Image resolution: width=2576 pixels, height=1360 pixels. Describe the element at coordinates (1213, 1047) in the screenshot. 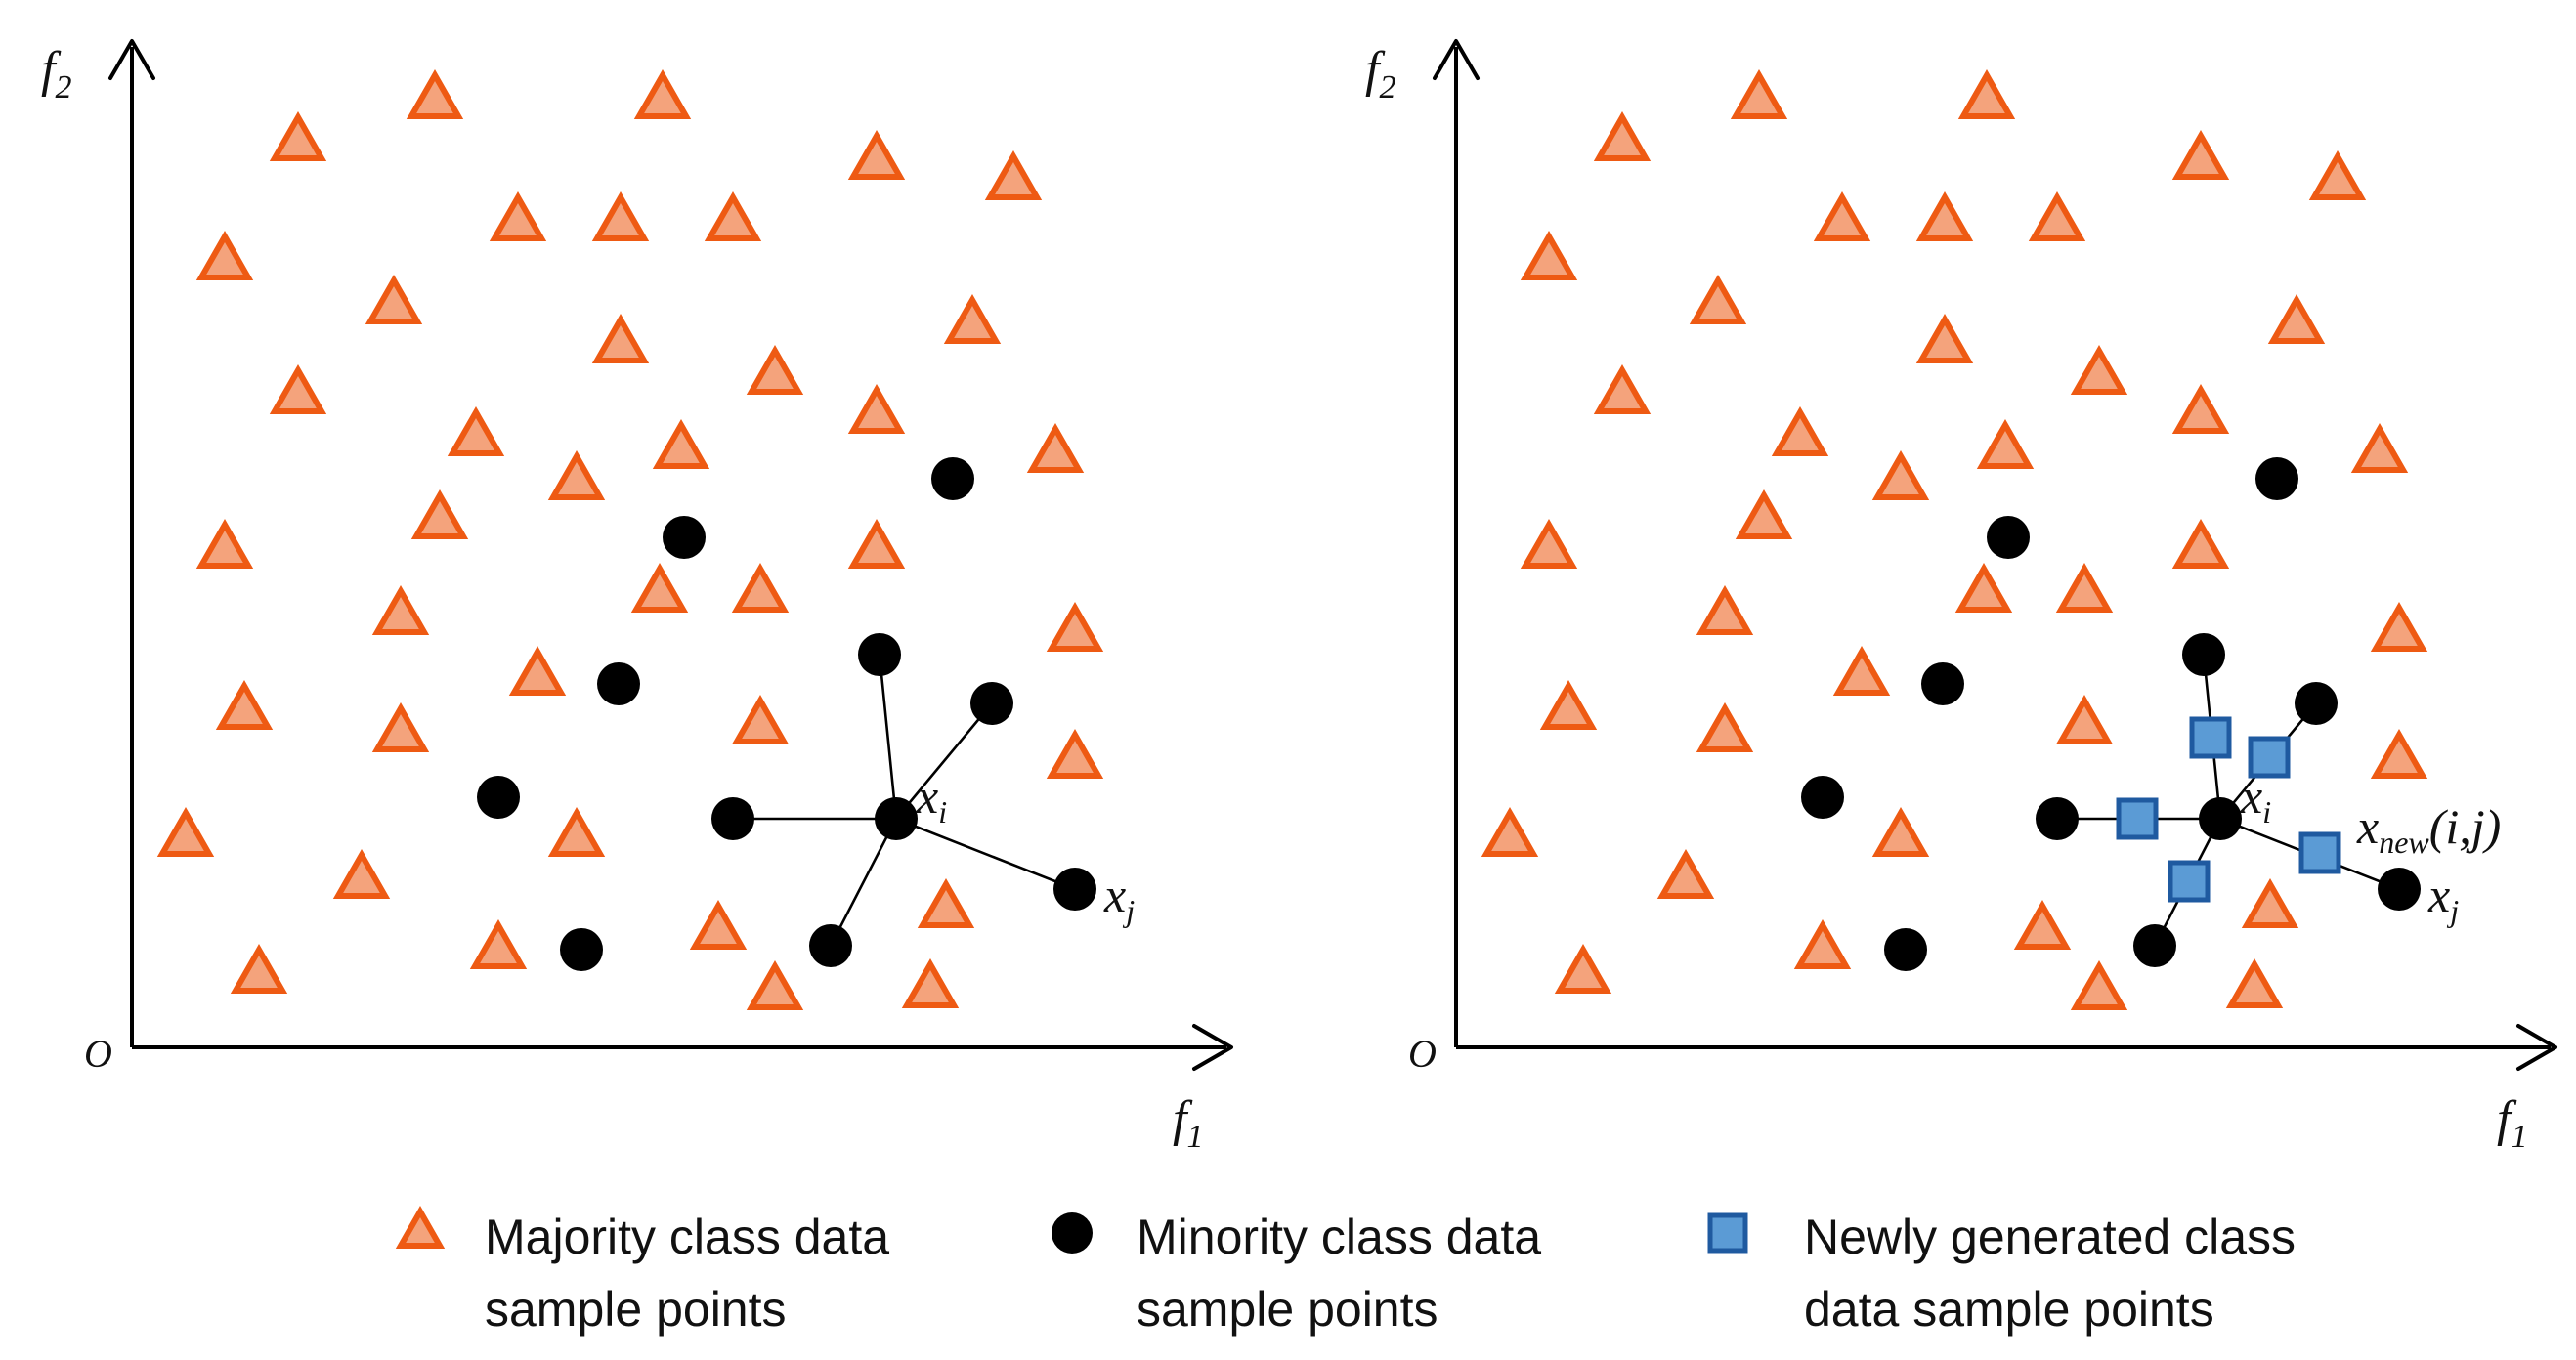

I see `x-axis-arrow-icon` at that location.